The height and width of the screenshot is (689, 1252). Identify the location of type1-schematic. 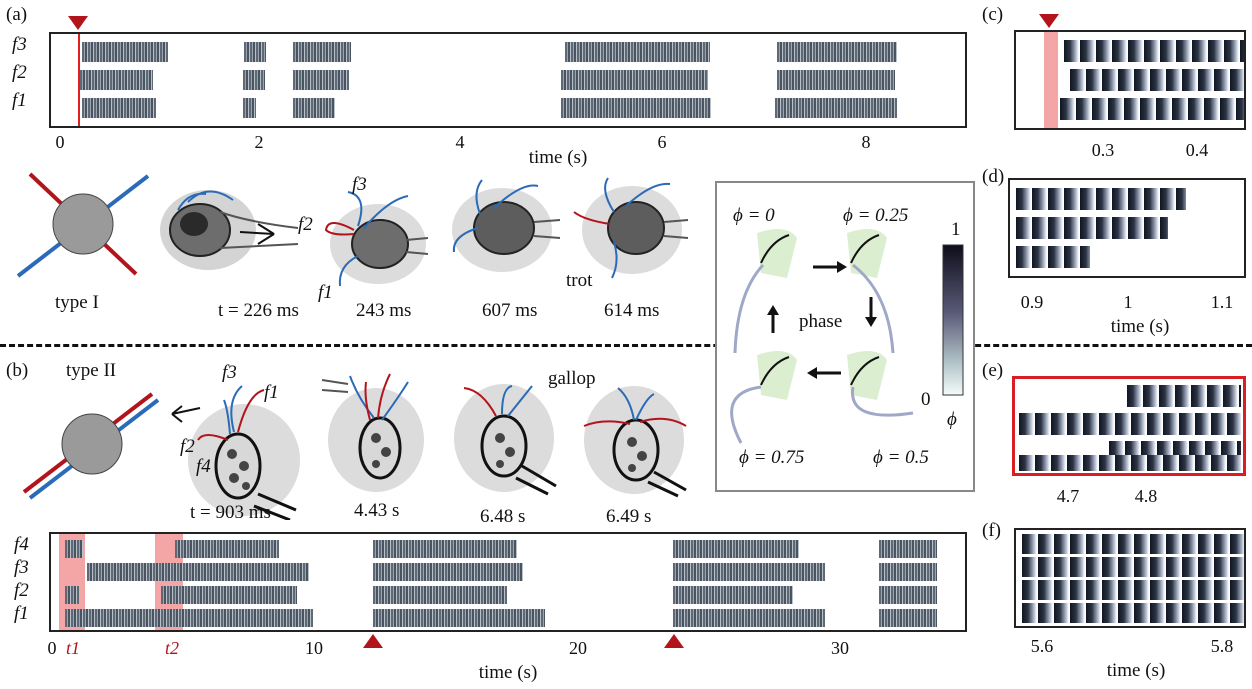
(83, 225).